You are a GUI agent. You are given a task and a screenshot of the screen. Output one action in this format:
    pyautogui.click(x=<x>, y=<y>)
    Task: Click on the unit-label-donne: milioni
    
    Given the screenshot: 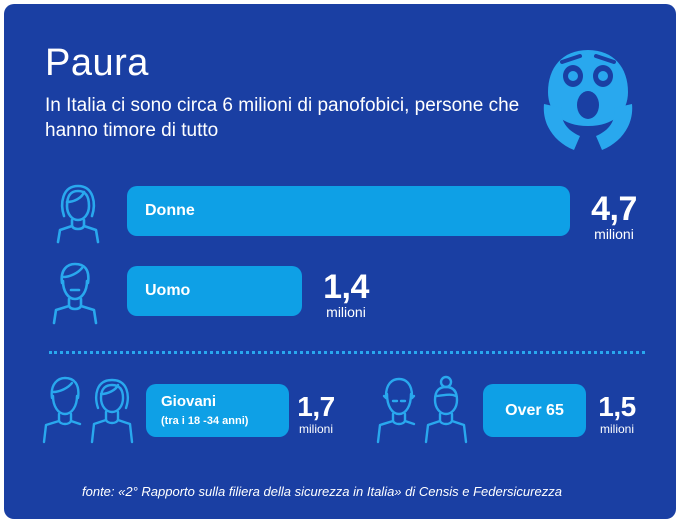 What is the action you would take?
    pyautogui.click(x=614, y=234)
    